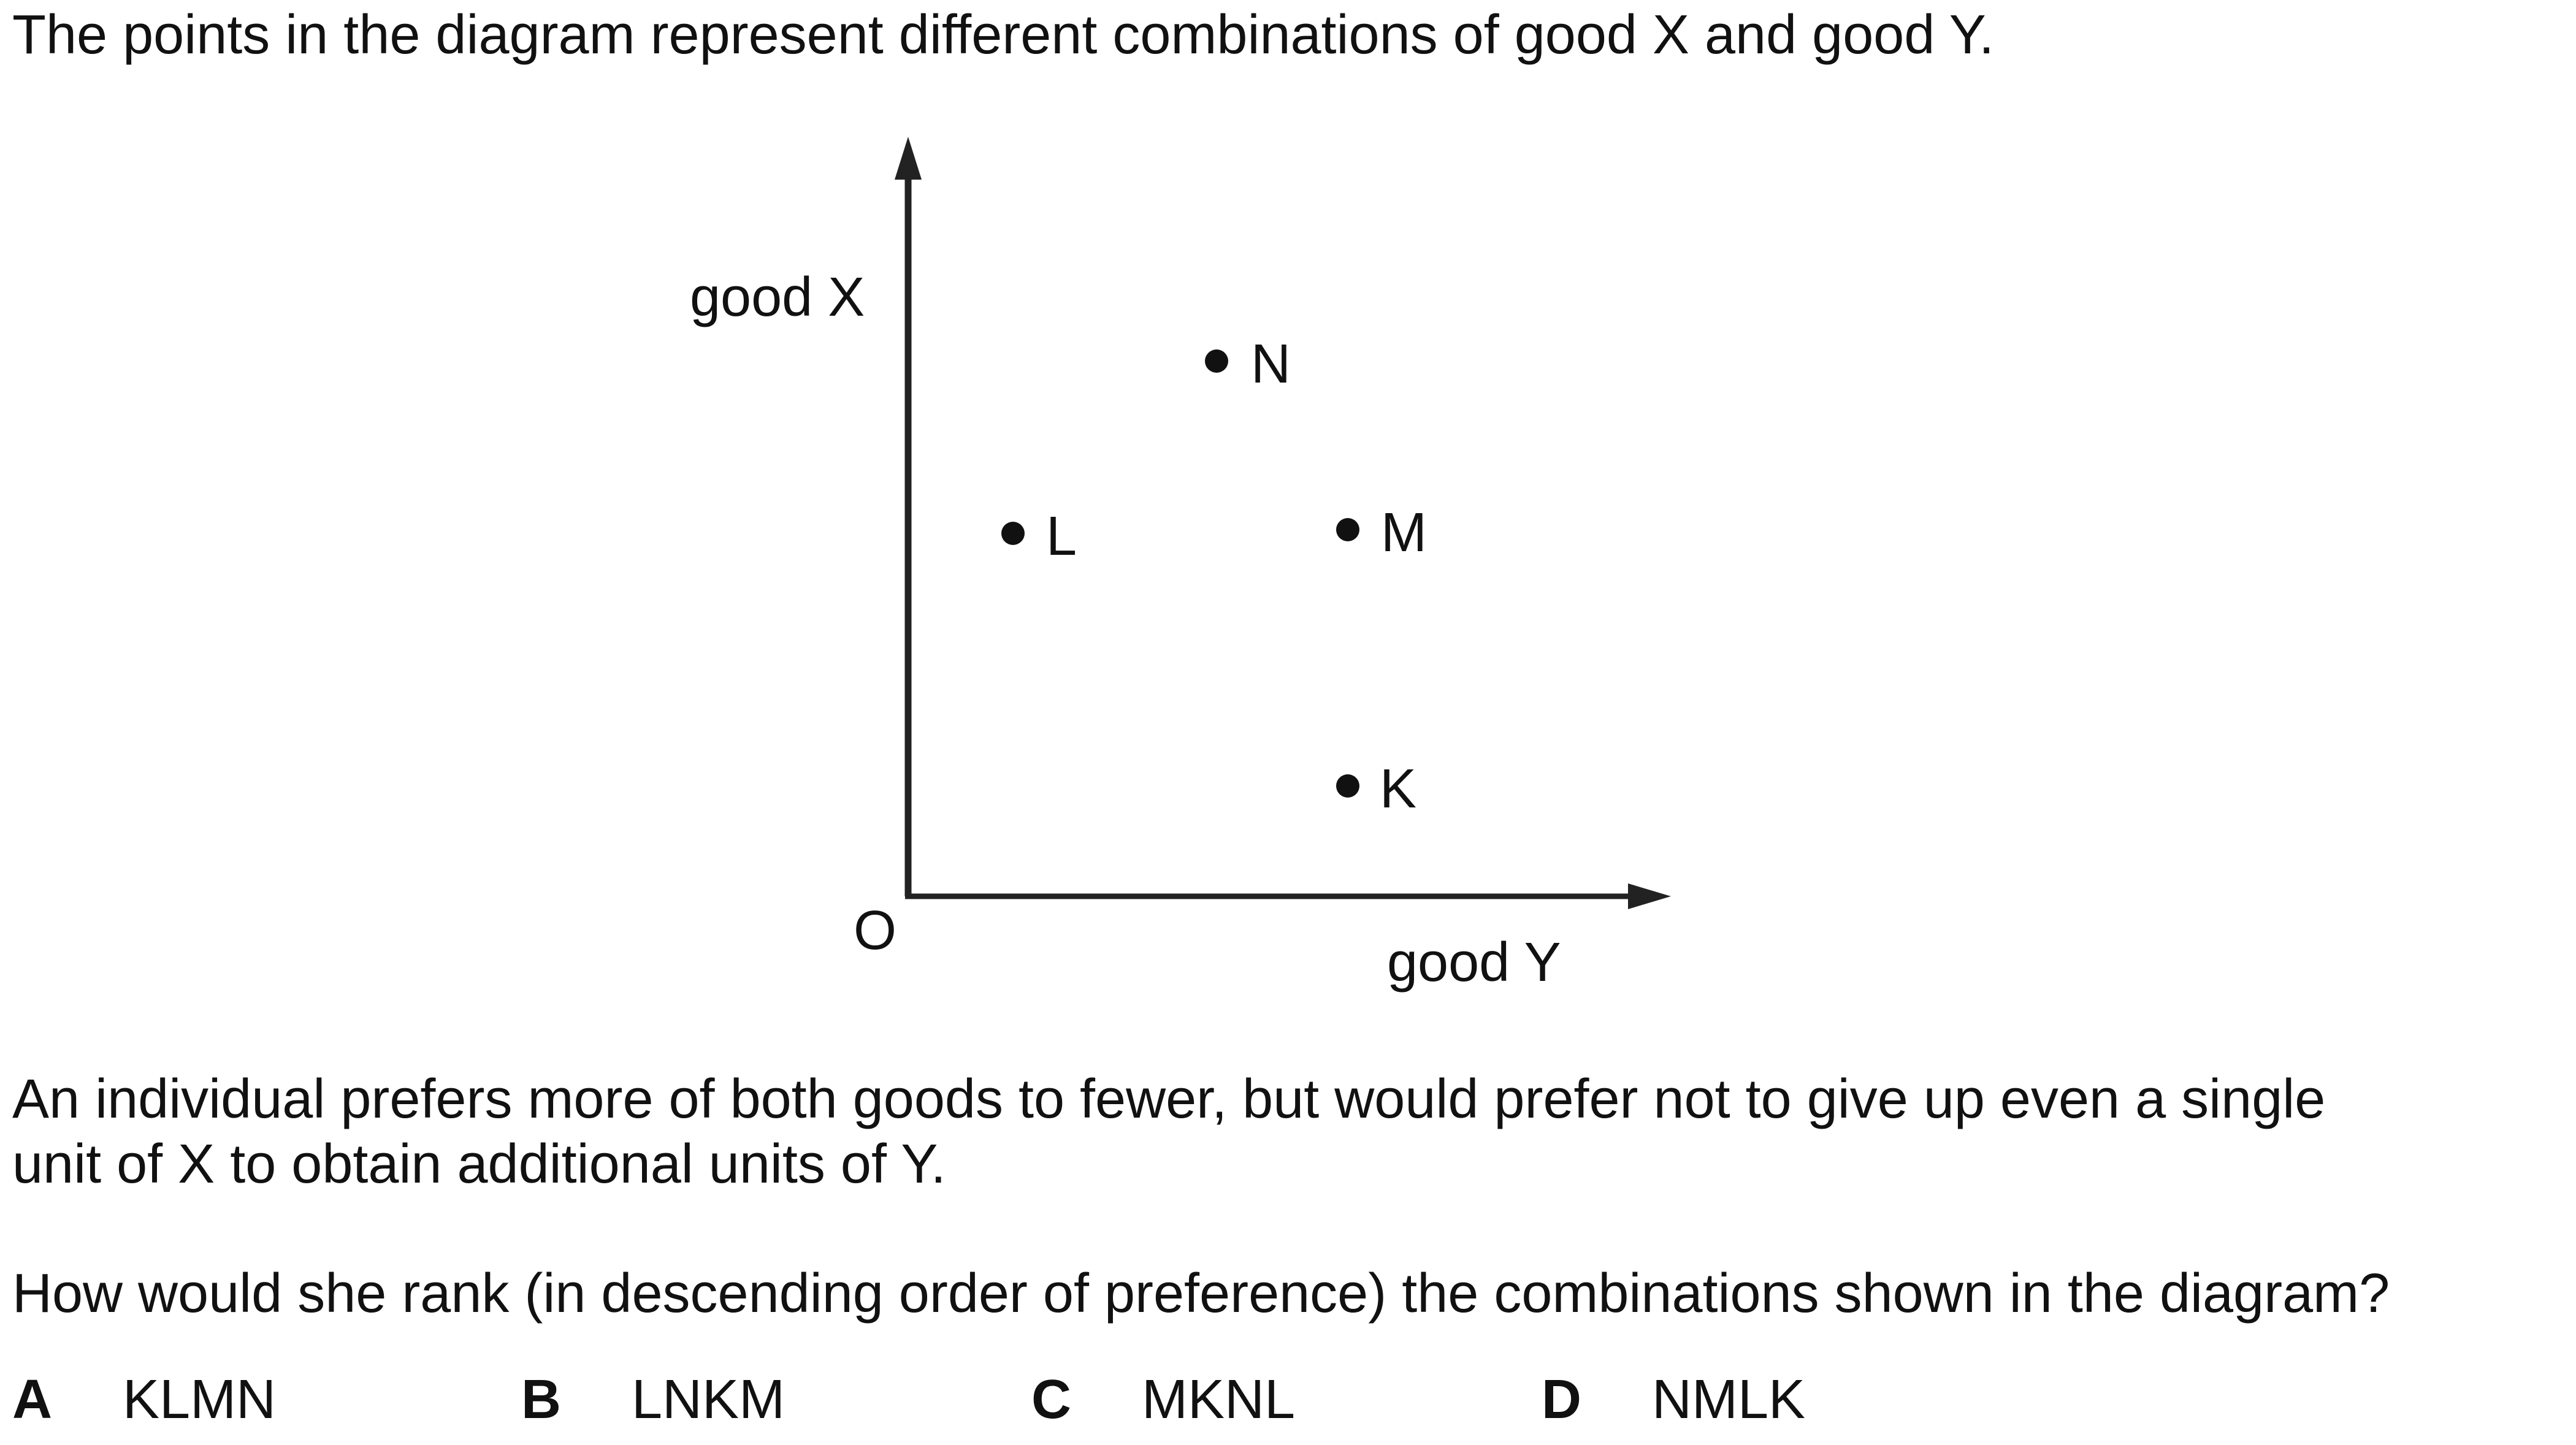 Image resolution: width=2576 pixels, height=1445 pixels. I want to click on option-c-letter: C, so click(1051, 1399).